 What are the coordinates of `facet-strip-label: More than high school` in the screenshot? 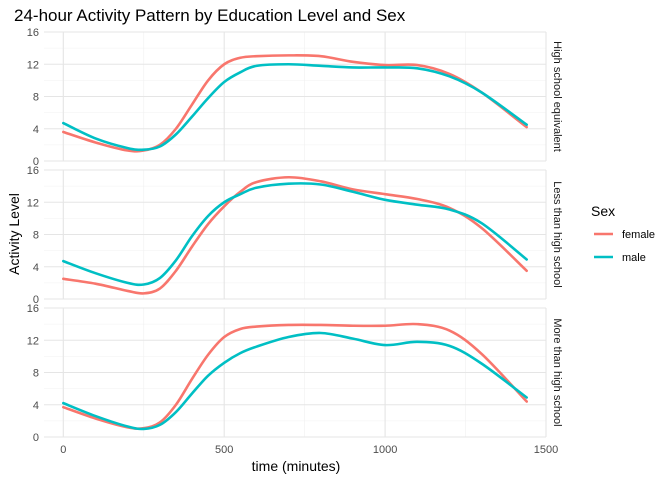 It's located at (557, 372).